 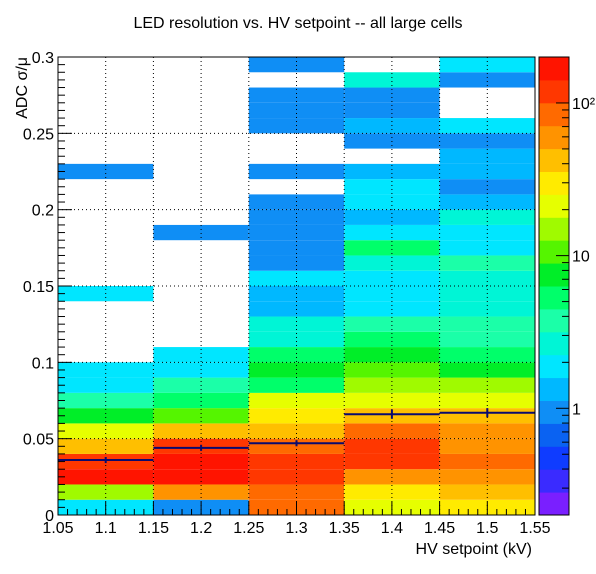 I want to click on y-tick-label: 0, so click(x=49, y=516).